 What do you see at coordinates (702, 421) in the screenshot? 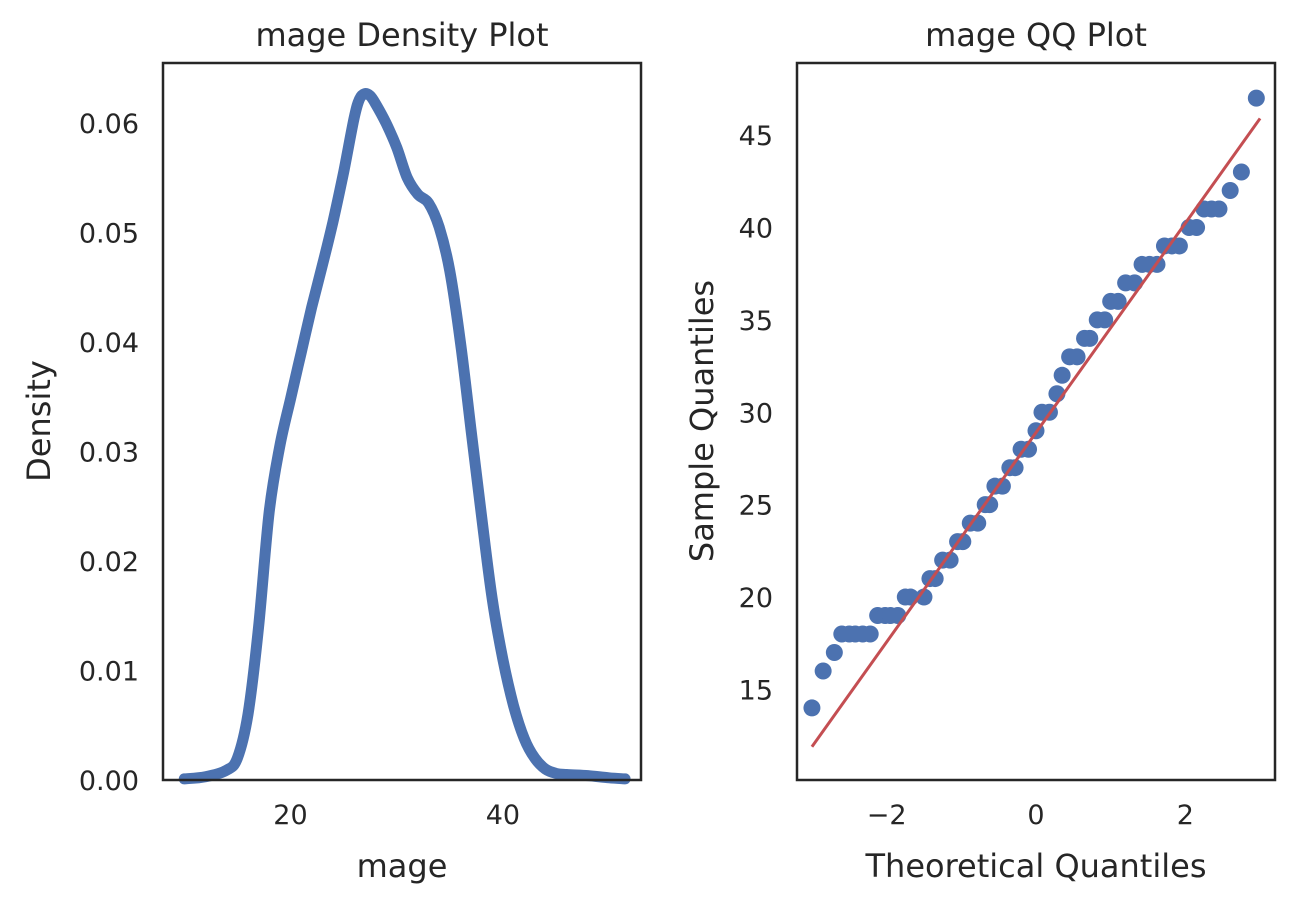
I see `qq-y-axis-label: Sample Quantiles` at bounding box center [702, 421].